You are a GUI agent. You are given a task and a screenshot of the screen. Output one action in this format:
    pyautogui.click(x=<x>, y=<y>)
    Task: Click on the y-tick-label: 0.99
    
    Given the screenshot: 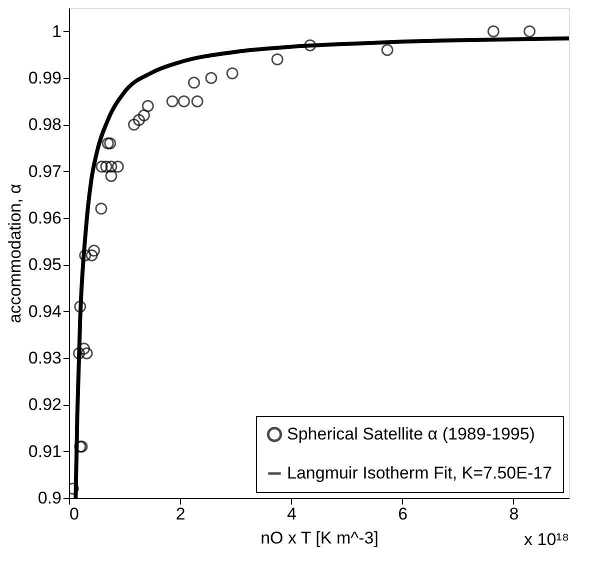 What is the action you would take?
    pyautogui.click(x=45, y=78)
    